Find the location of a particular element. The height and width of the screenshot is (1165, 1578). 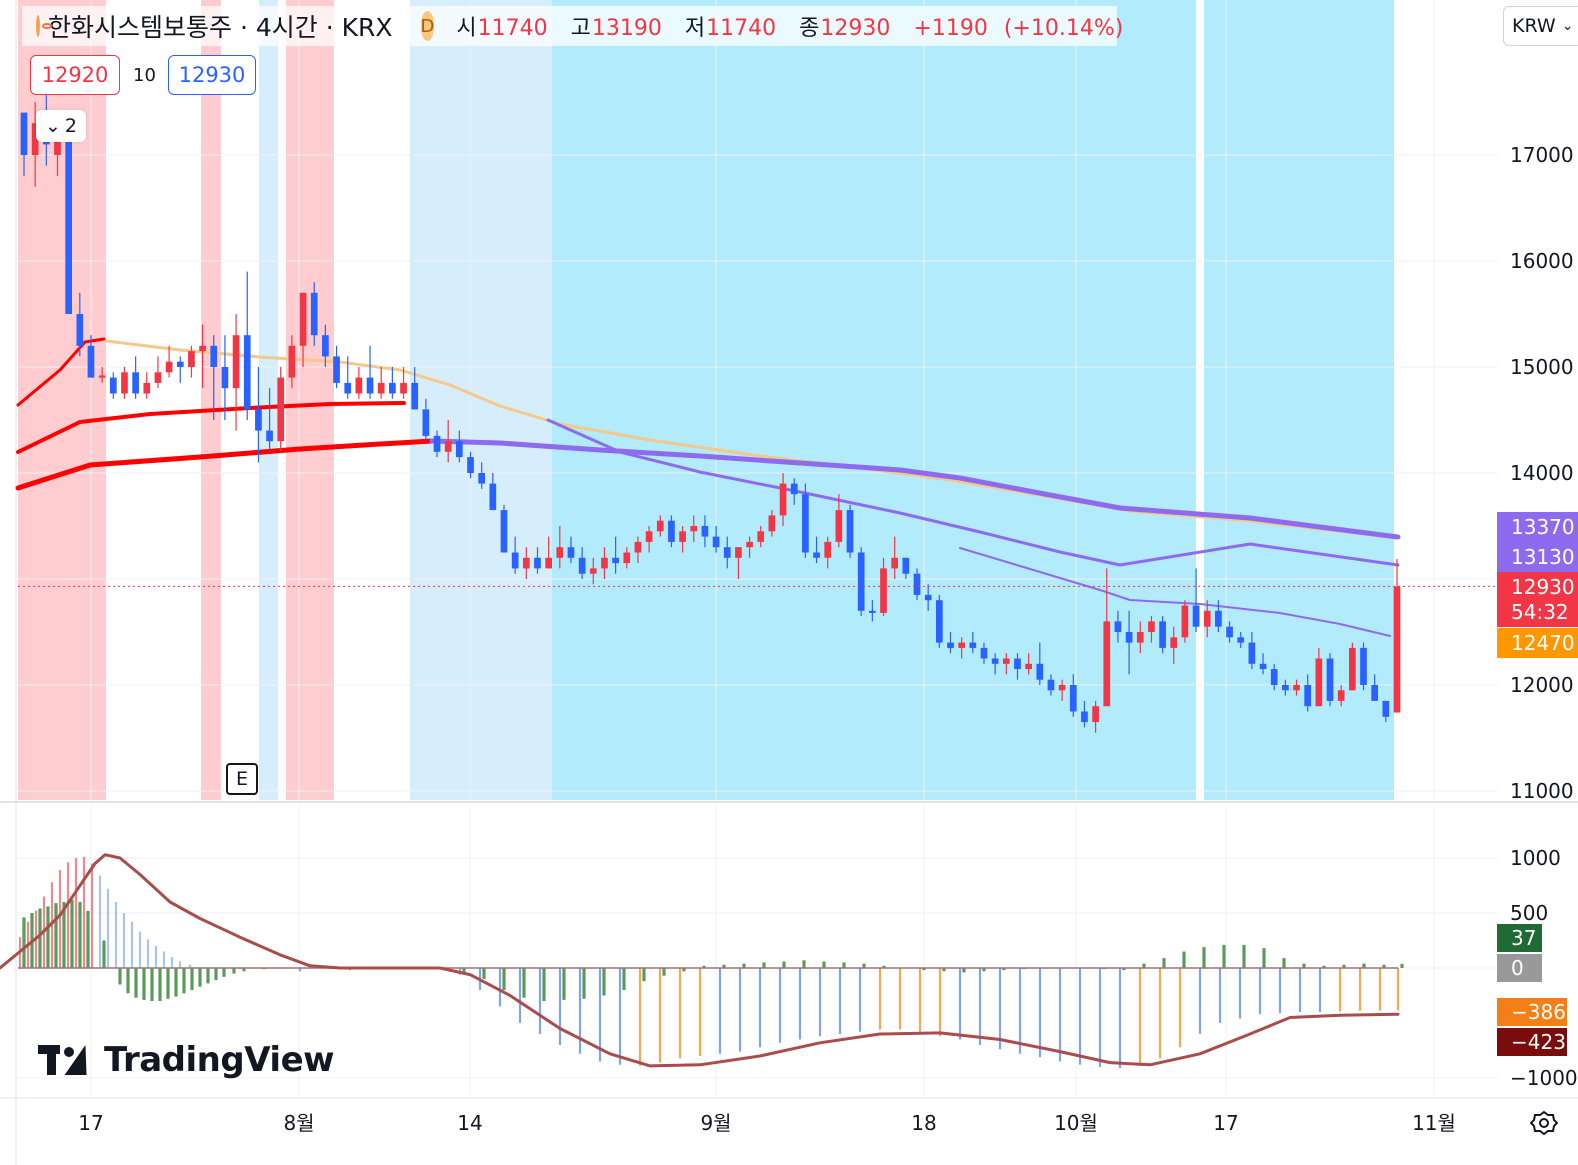

tradingview-logo: TradingView is located at coordinates (186, 1060).